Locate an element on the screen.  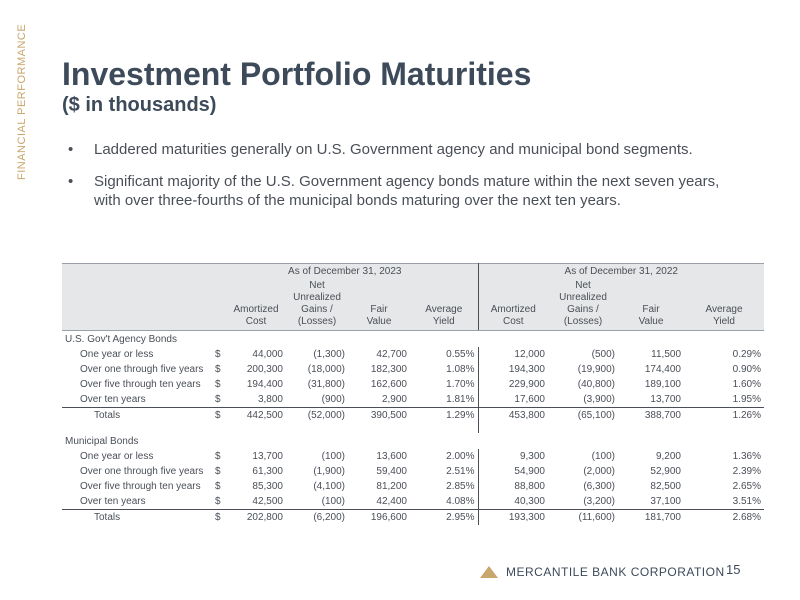
cell: 17,600 is located at coordinates (513, 400).